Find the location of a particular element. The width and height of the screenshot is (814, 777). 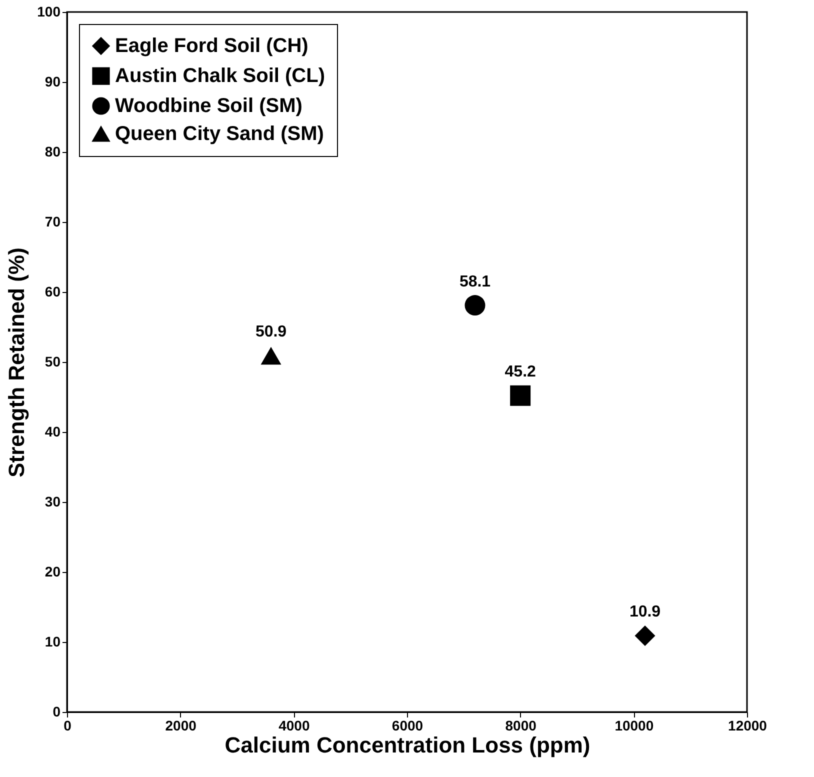

data-label: 50.9 is located at coordinates (271, 332).